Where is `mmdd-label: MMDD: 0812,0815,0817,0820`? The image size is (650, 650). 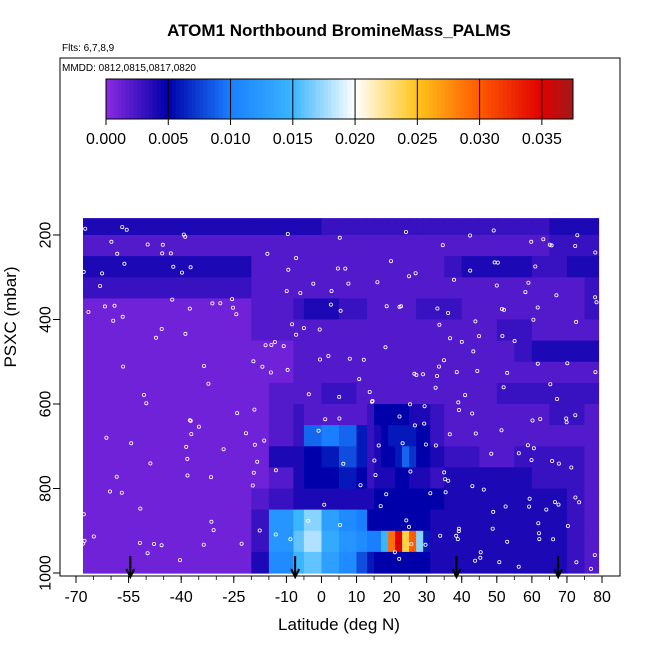 mmdd-label: MMDD: 0812,0815,0817,0820 is located at coordinates (129, 68).